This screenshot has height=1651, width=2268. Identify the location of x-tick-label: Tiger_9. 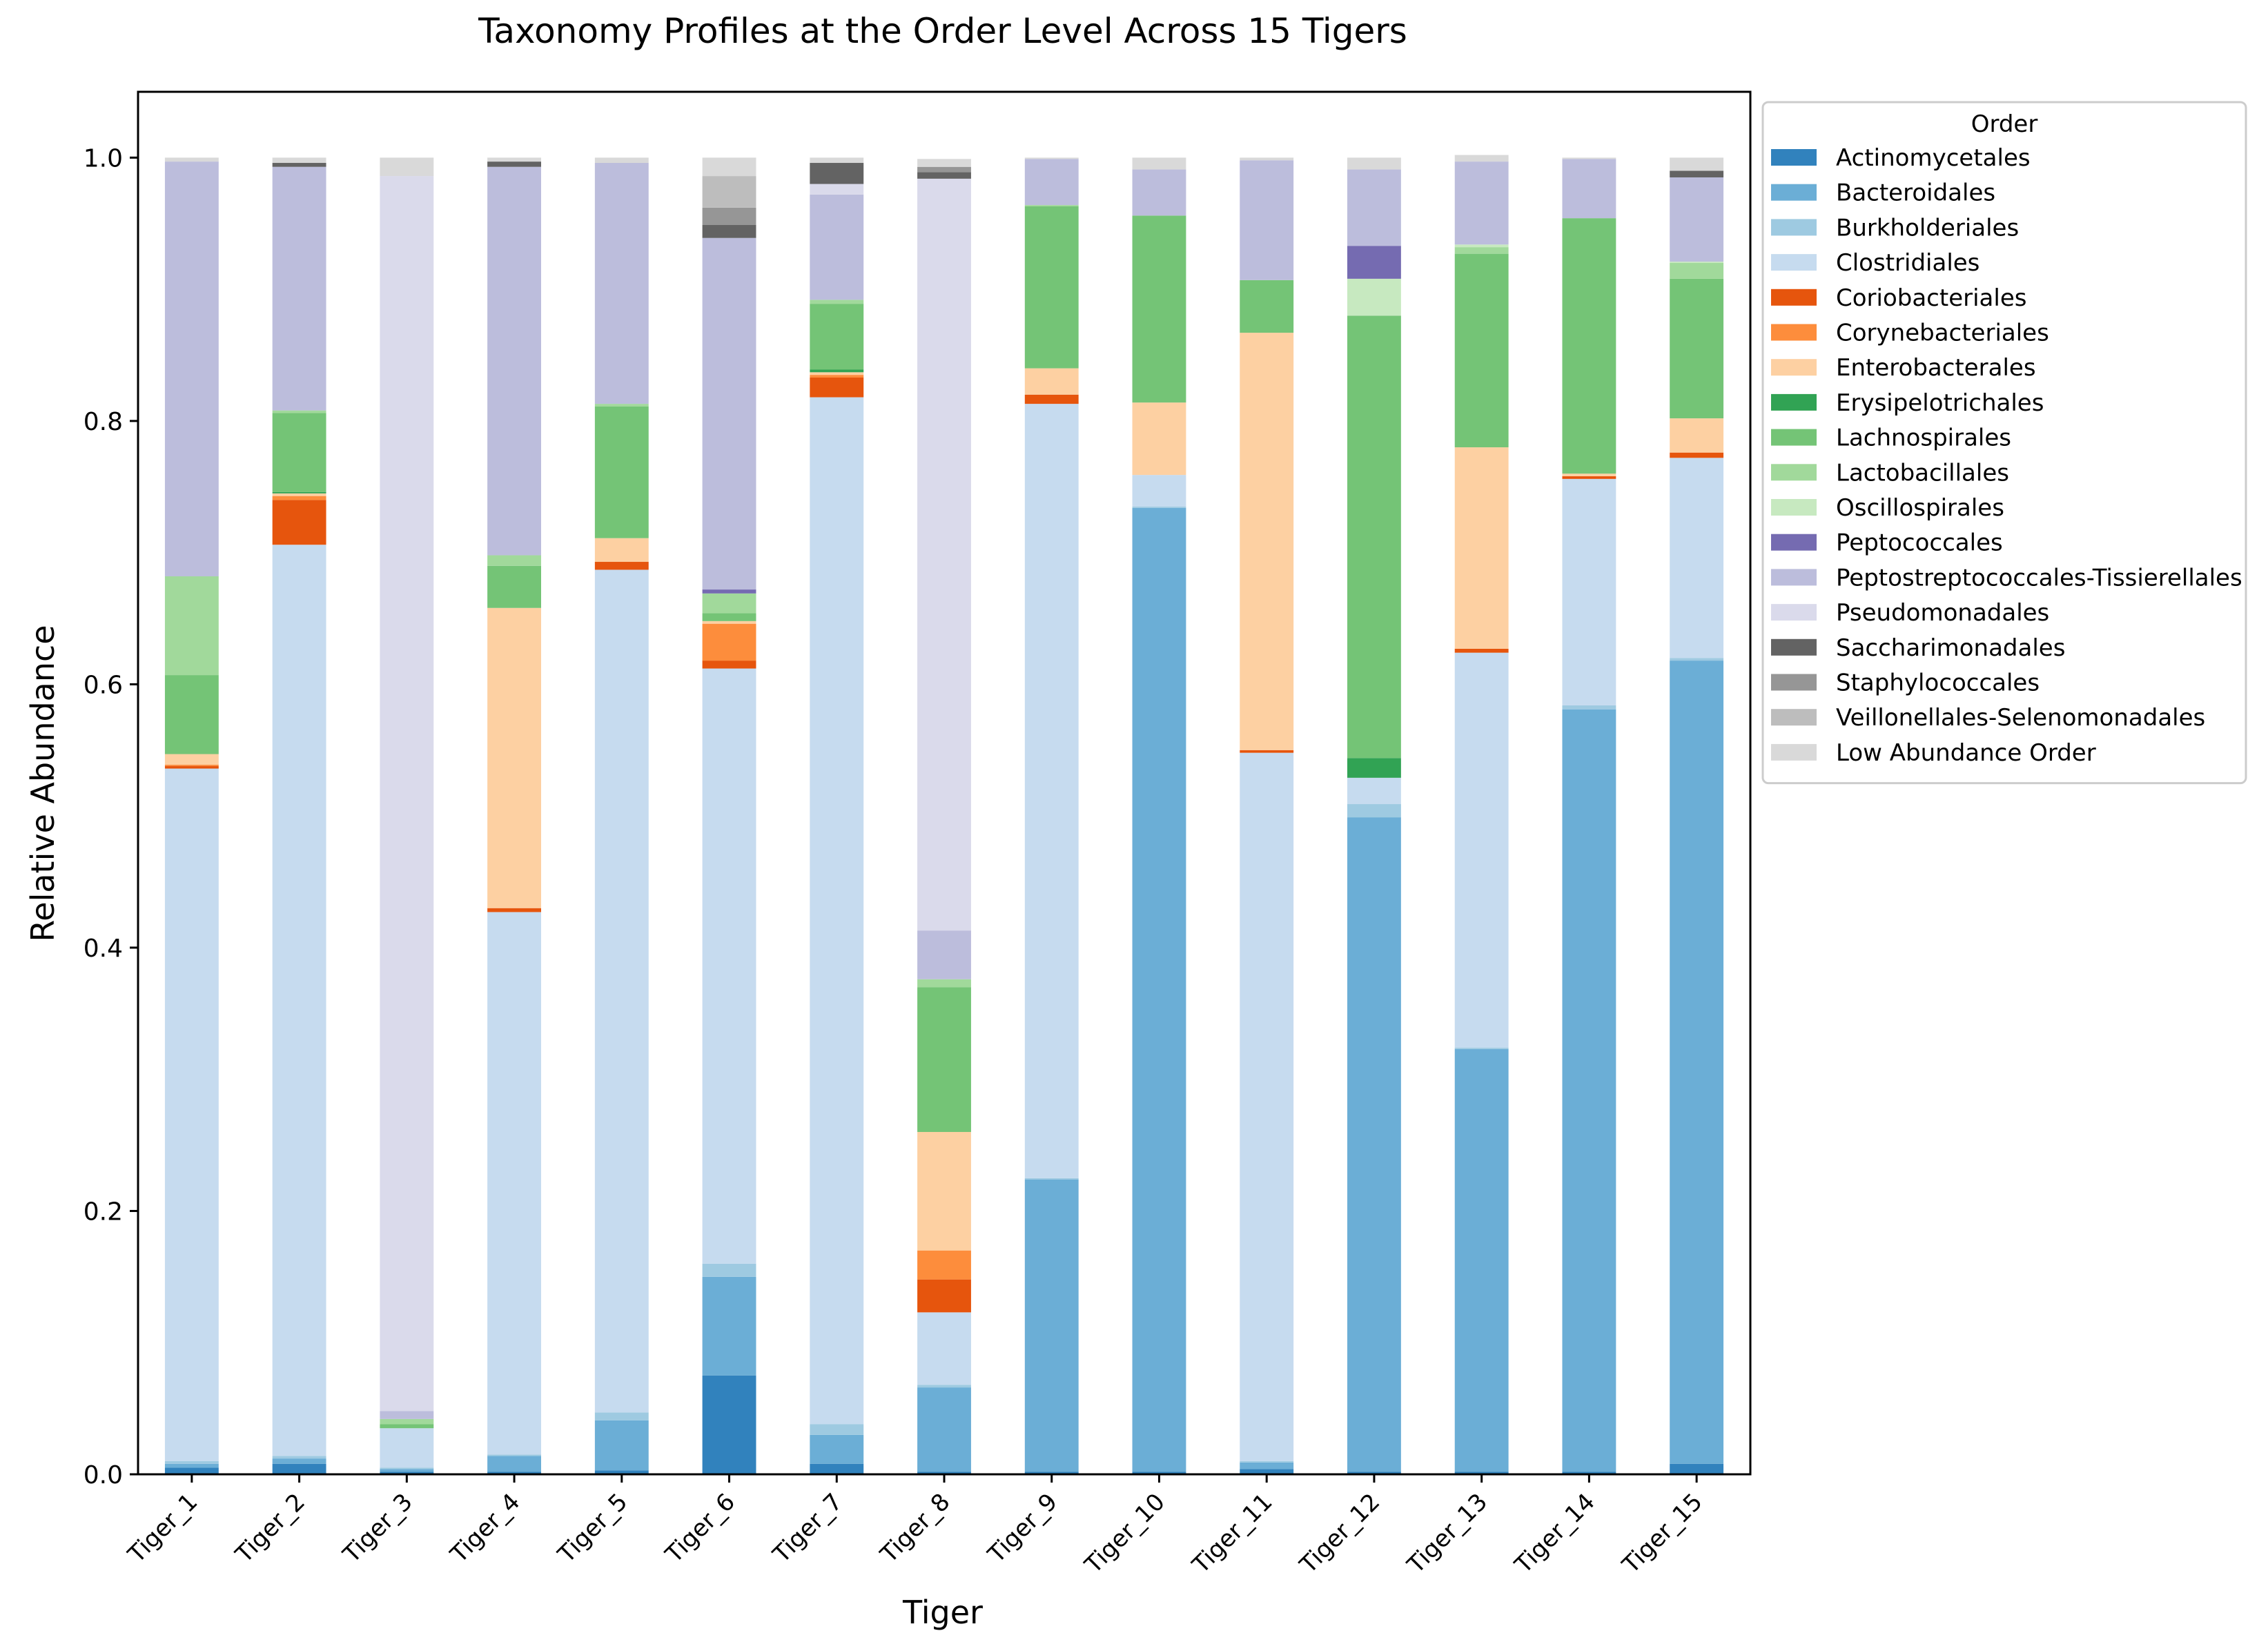
(1022, 1529).